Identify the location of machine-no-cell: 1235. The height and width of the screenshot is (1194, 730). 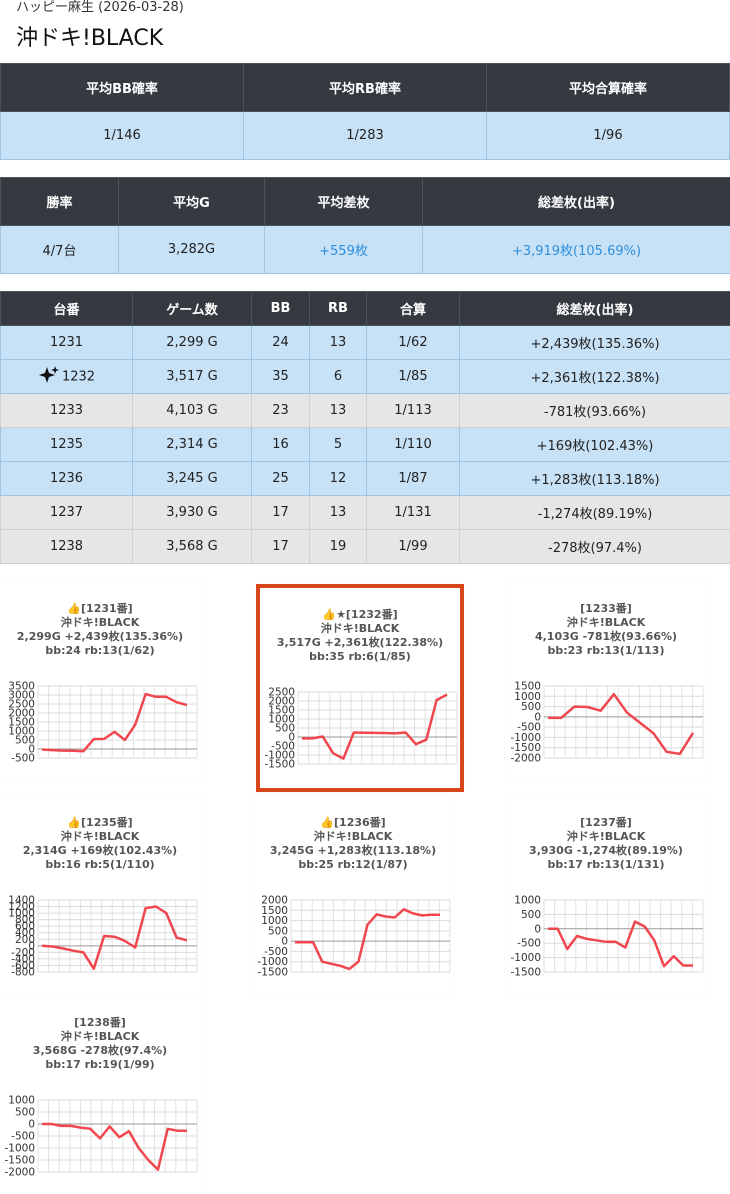
(66, 444).